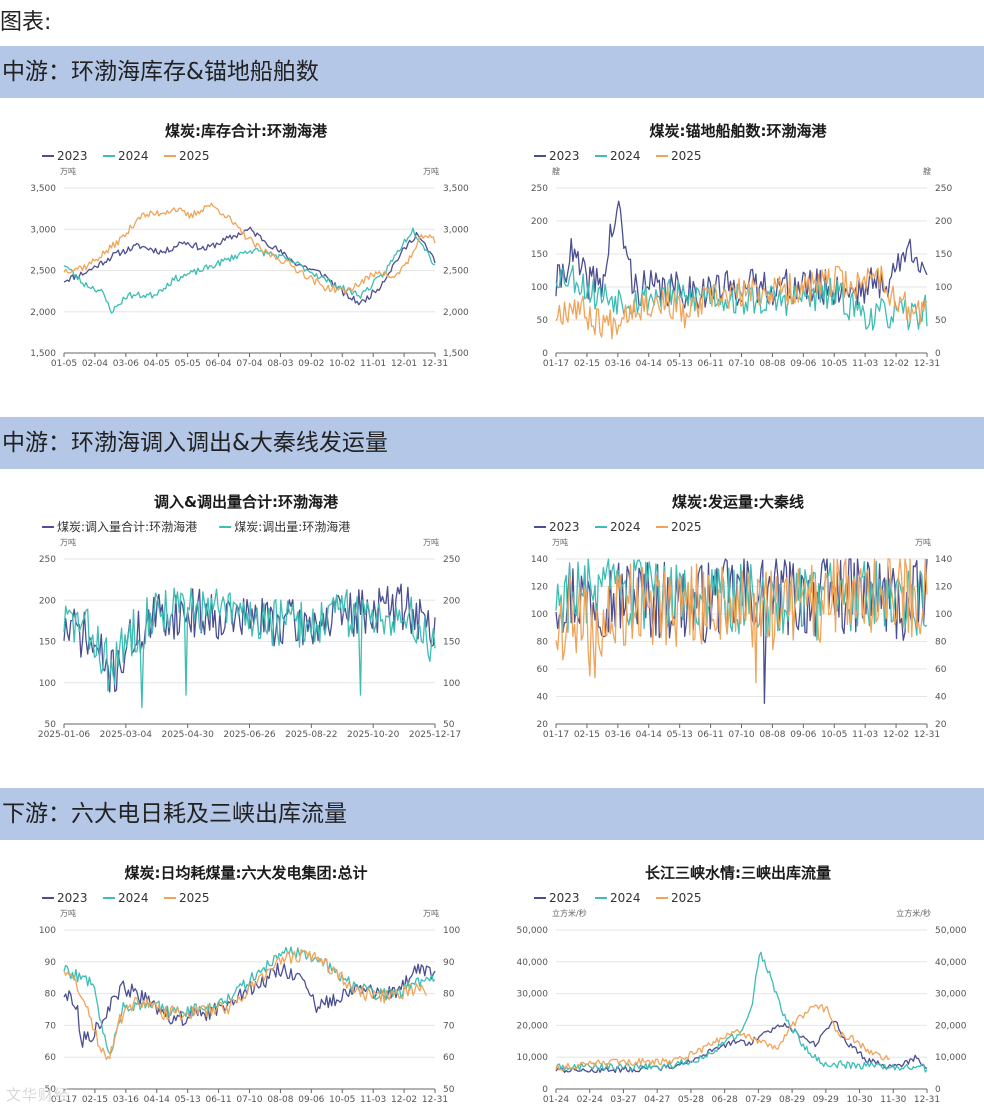  Describe the element at coordinates (738, 502) in the screenshot. I see `chart-title: 煤炭:发运量:大秦线` at that location.